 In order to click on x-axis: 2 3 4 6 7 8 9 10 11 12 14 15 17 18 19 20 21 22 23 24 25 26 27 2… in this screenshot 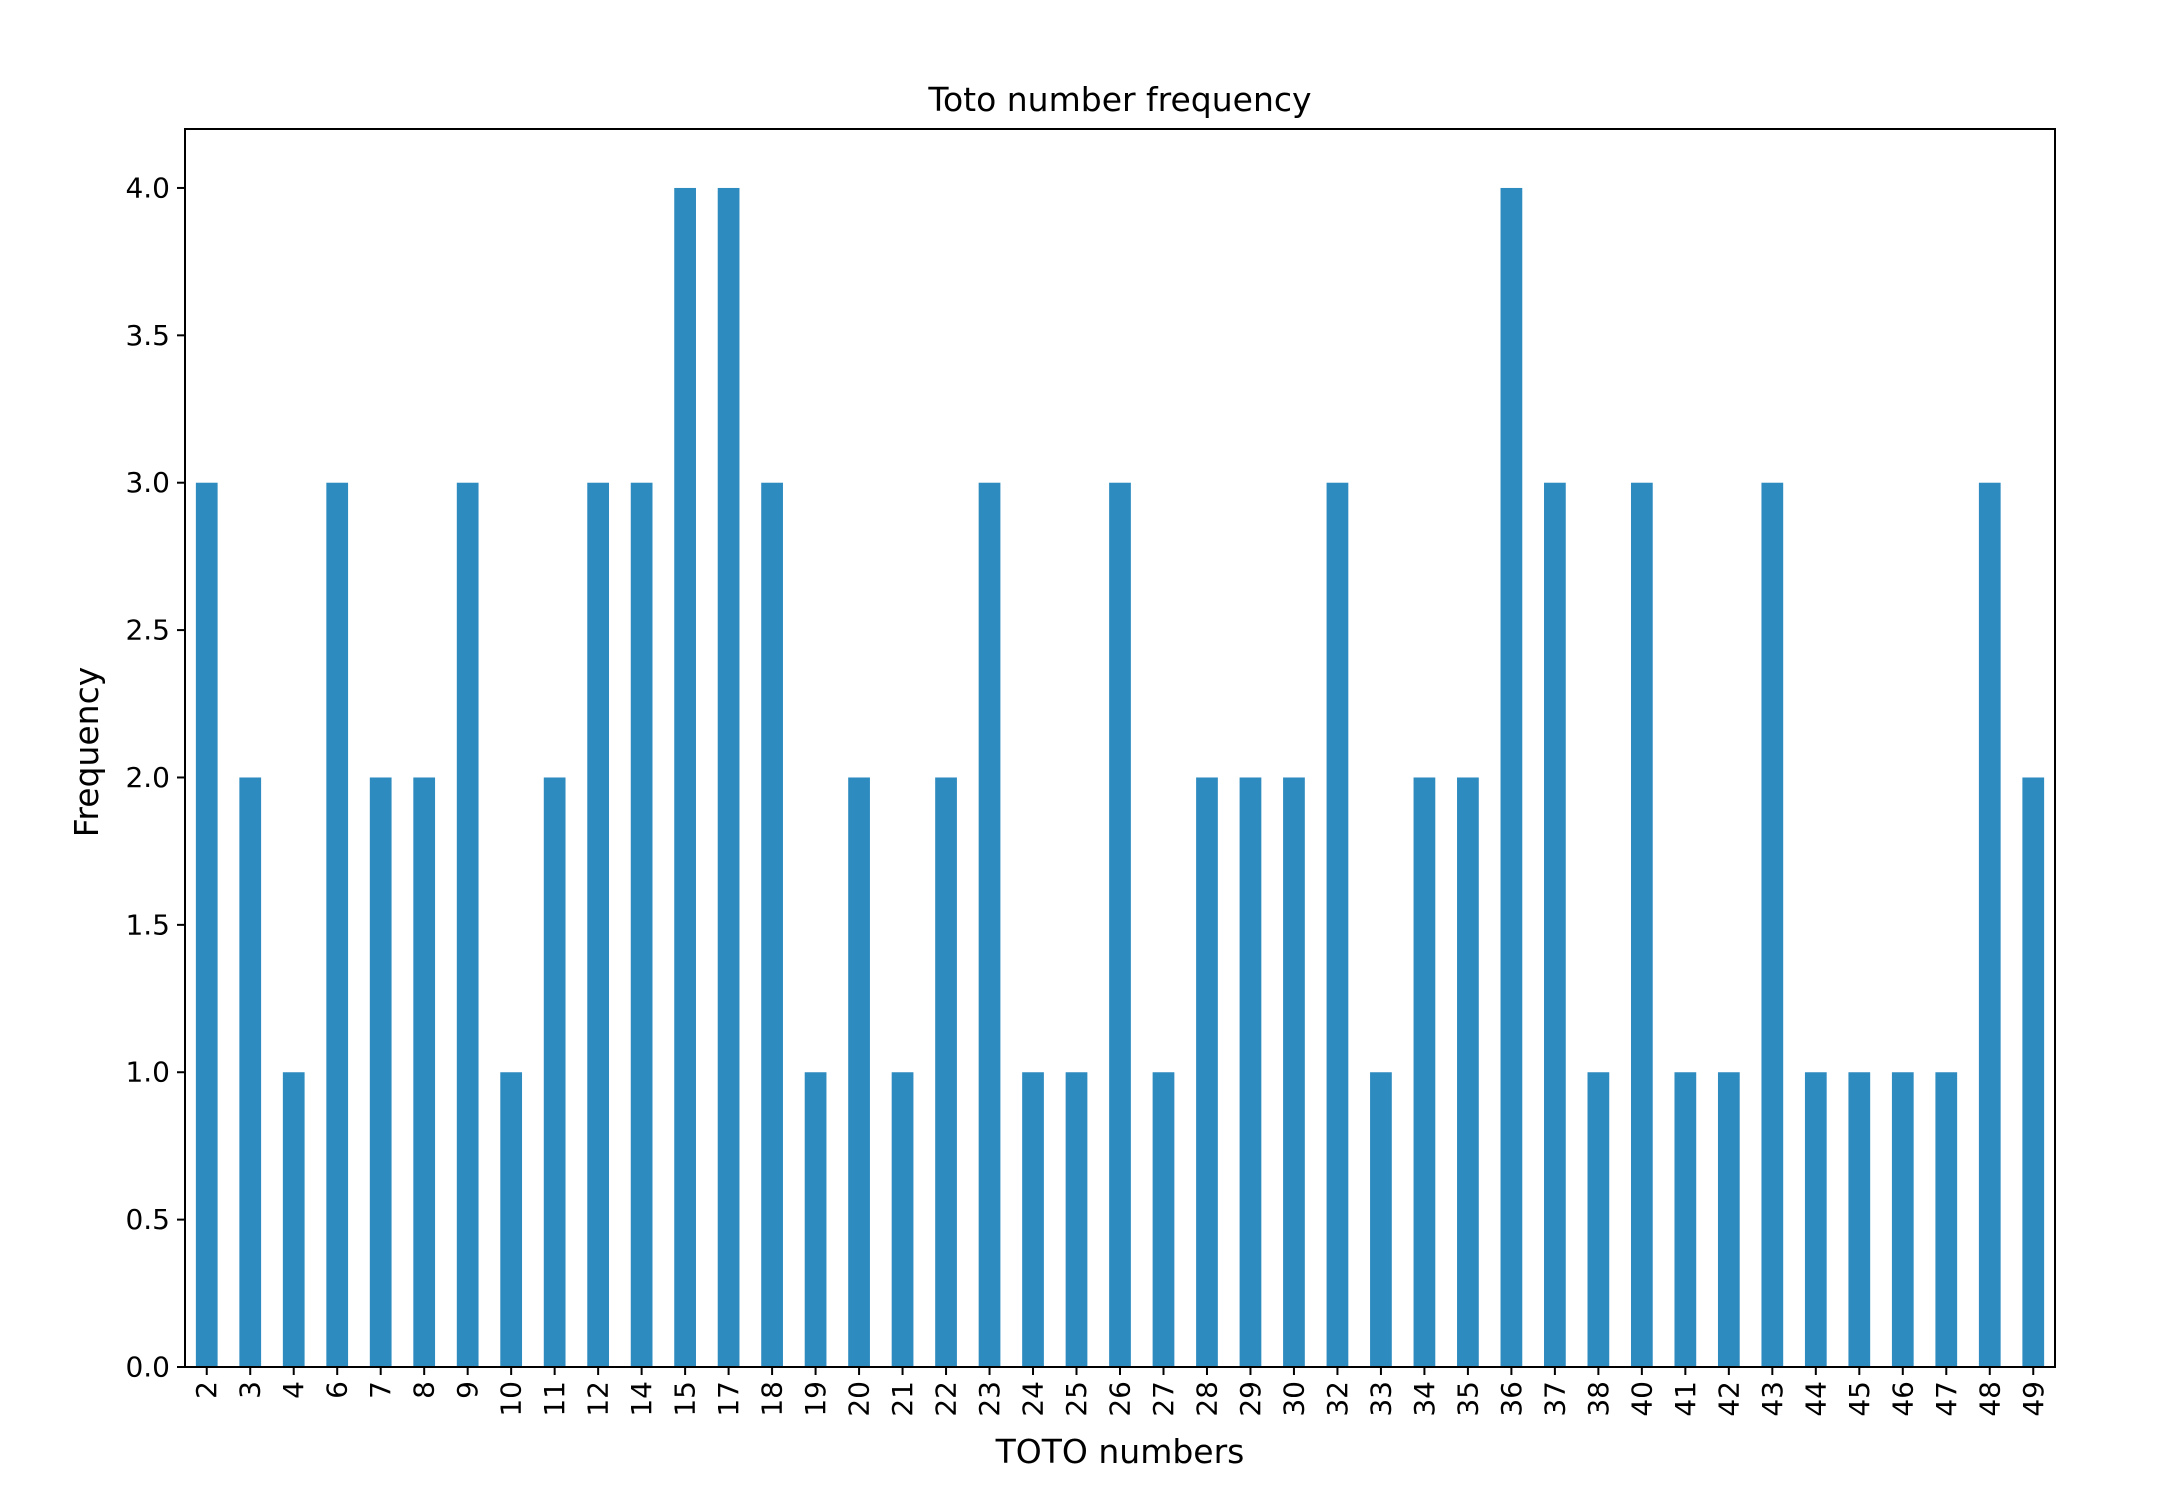, I will do `click(1120, 1392)`.